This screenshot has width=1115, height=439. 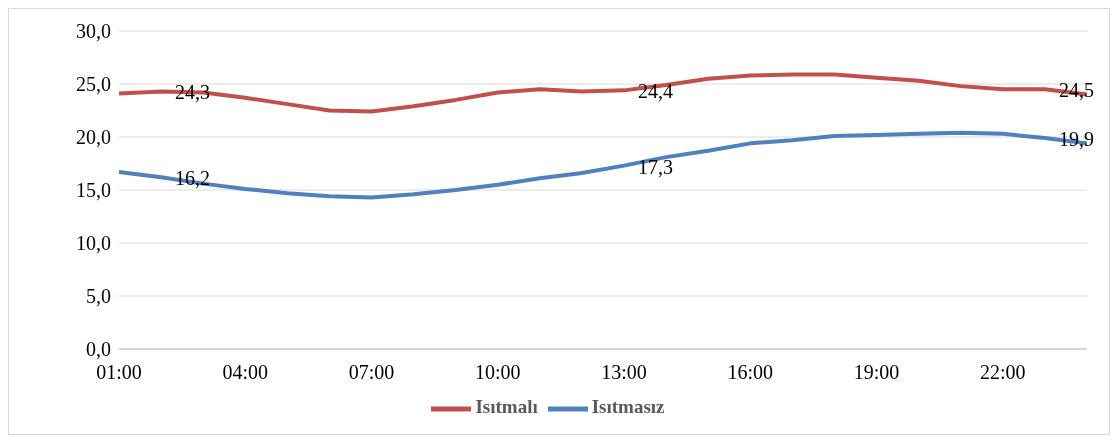 I want to click on legend-label: Isıtmalı, so click(x=506, y=406).